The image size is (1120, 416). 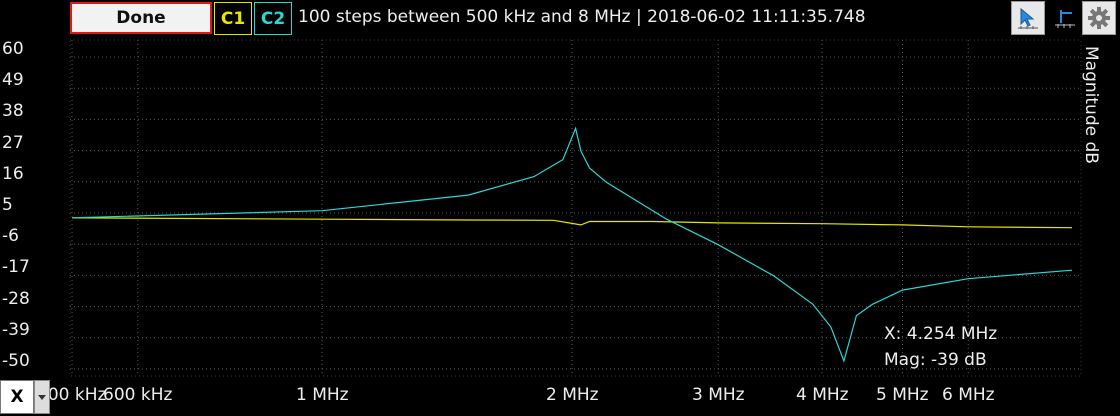 What do you see at coordinates (16, 267) in the screenshot?
I see `y-tick-label: -17` at bounding box center [16, 267].